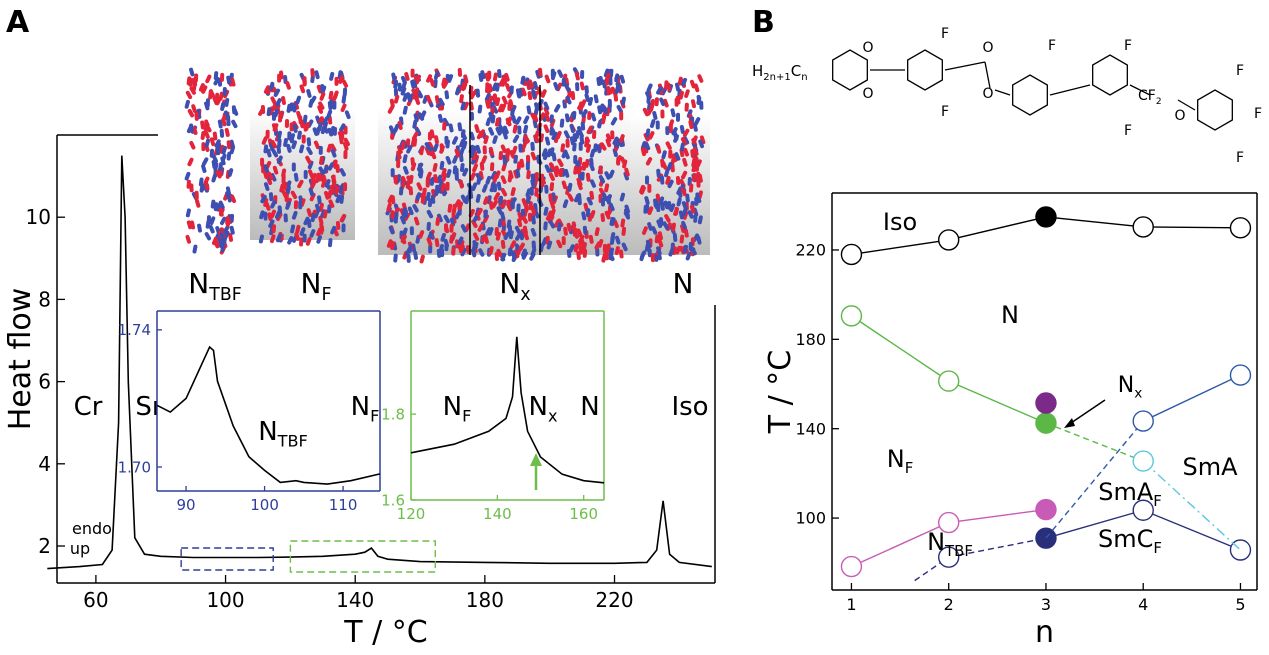 This screenshot has height=655, width=1269. What do you see at coordinates (1130, 494) in the screenshot?
I see `annotation: SmAF` at bounding box center [1130, 494].